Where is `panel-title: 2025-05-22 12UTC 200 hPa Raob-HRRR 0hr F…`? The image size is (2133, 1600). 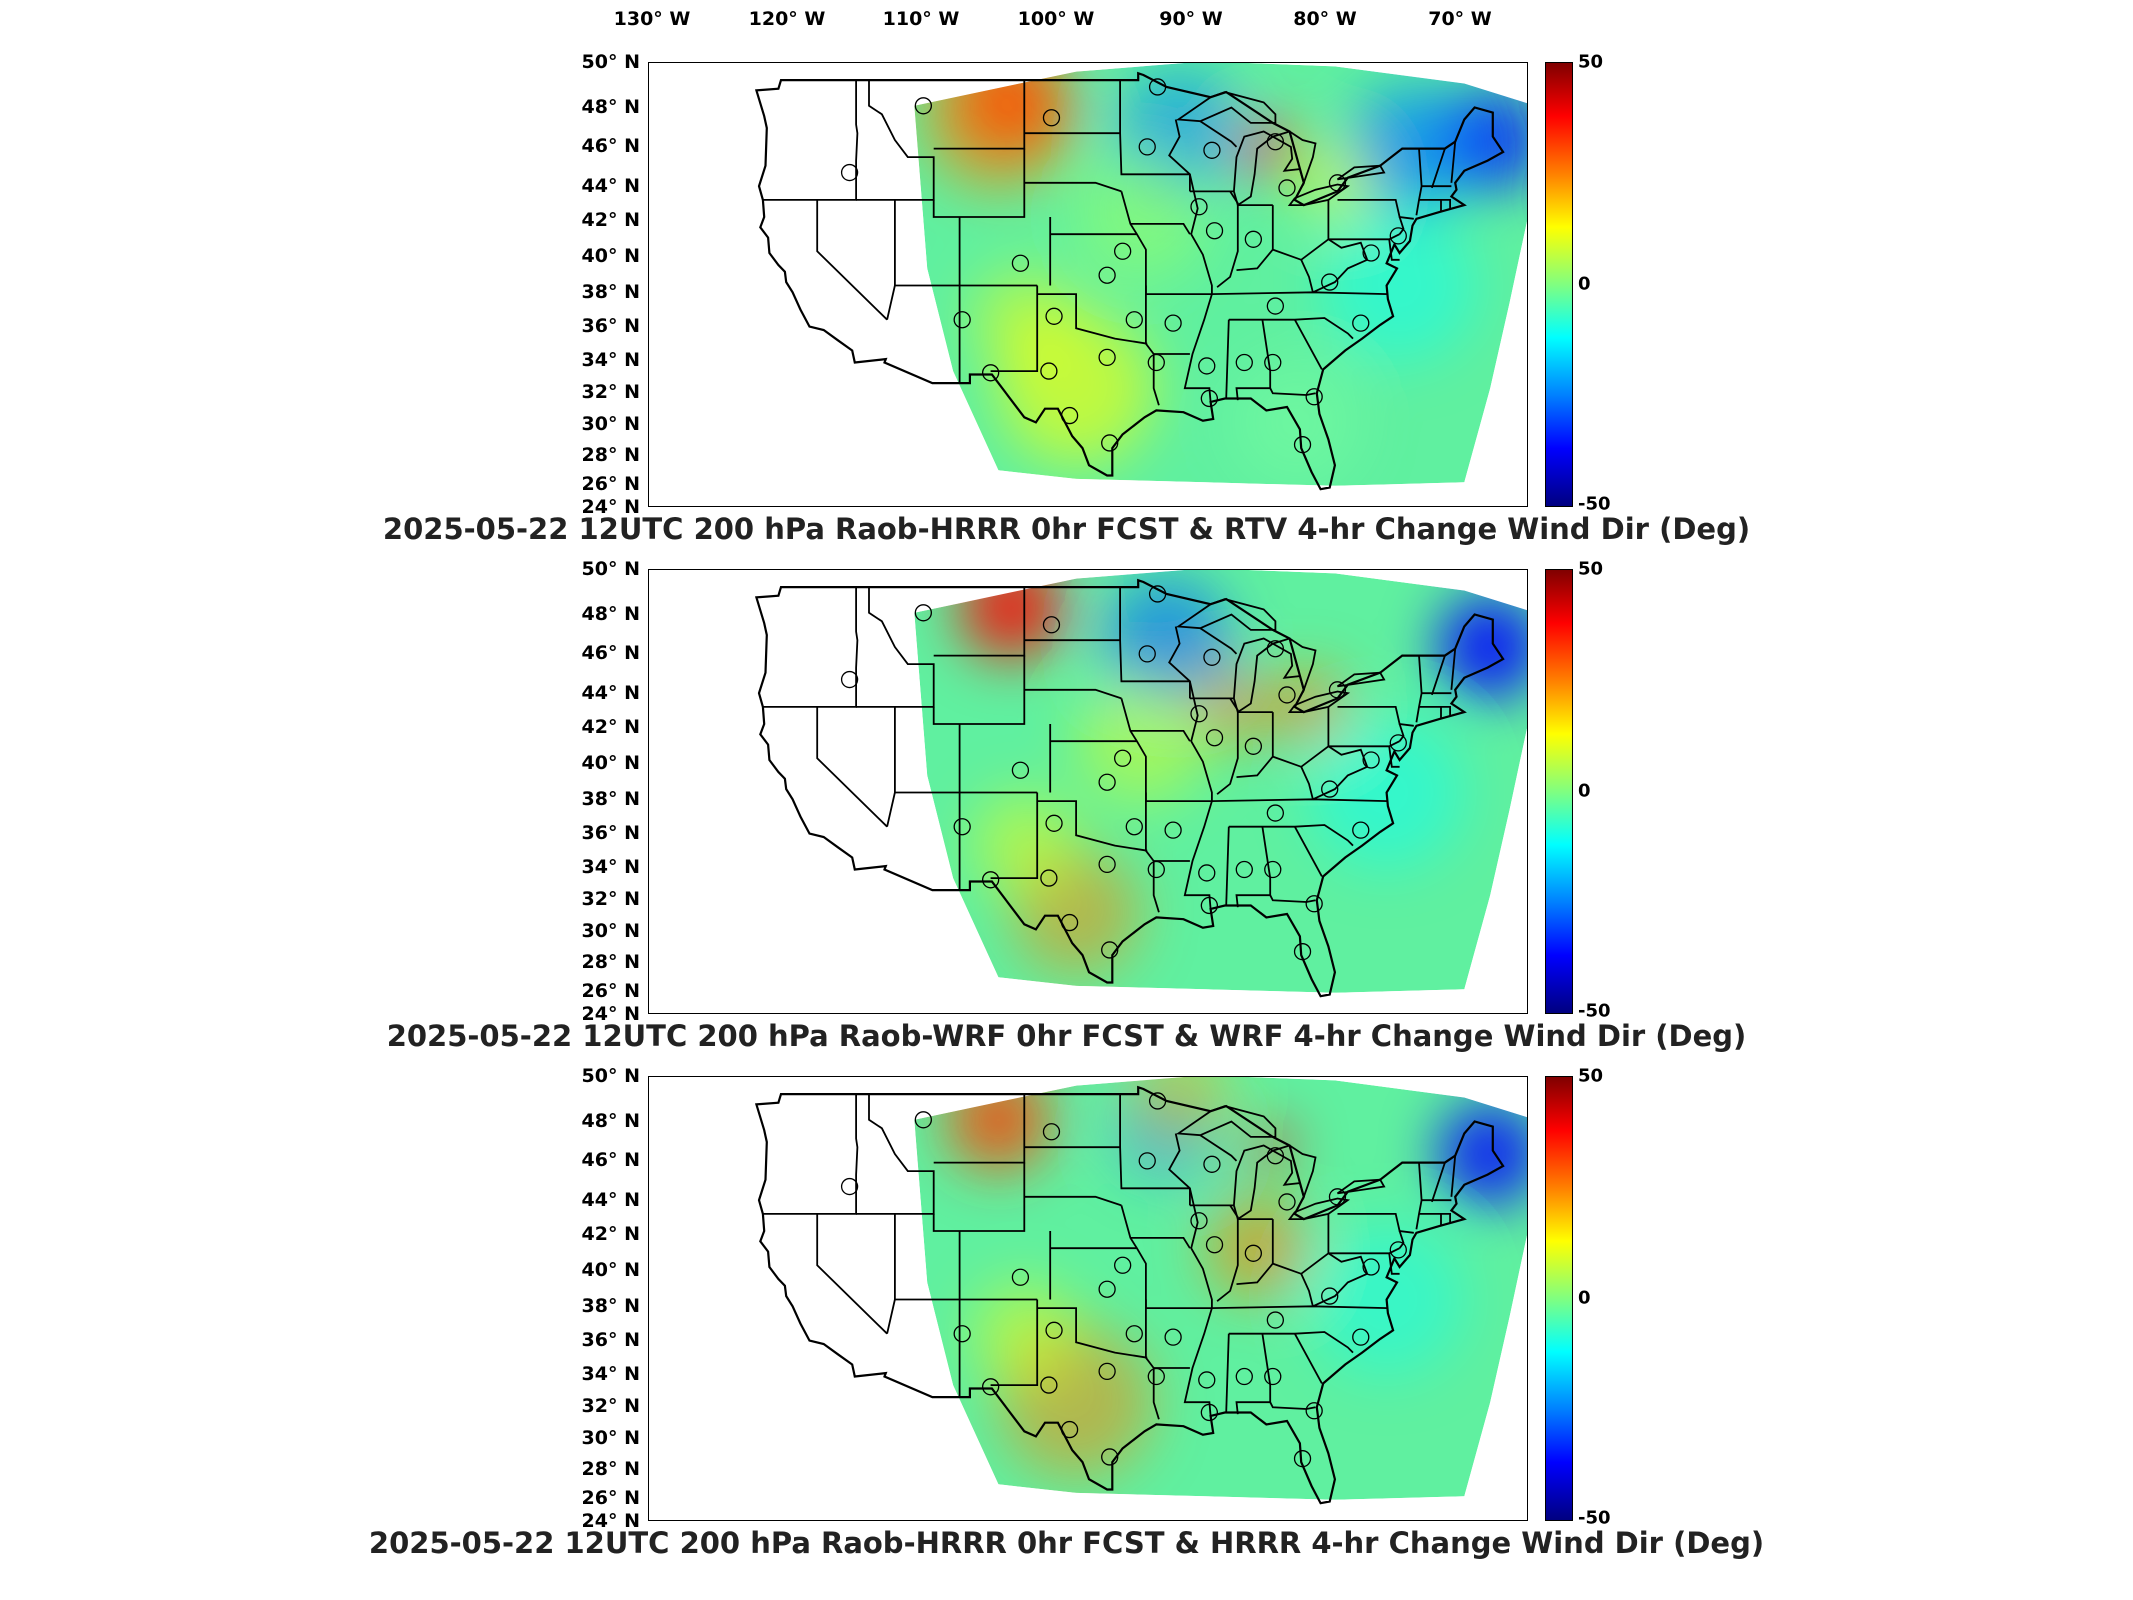 panel-title: 2025-05-22 12UTC 200 hPa Raob-HRRR 0hr F… is located at coordinates (1066, 529).